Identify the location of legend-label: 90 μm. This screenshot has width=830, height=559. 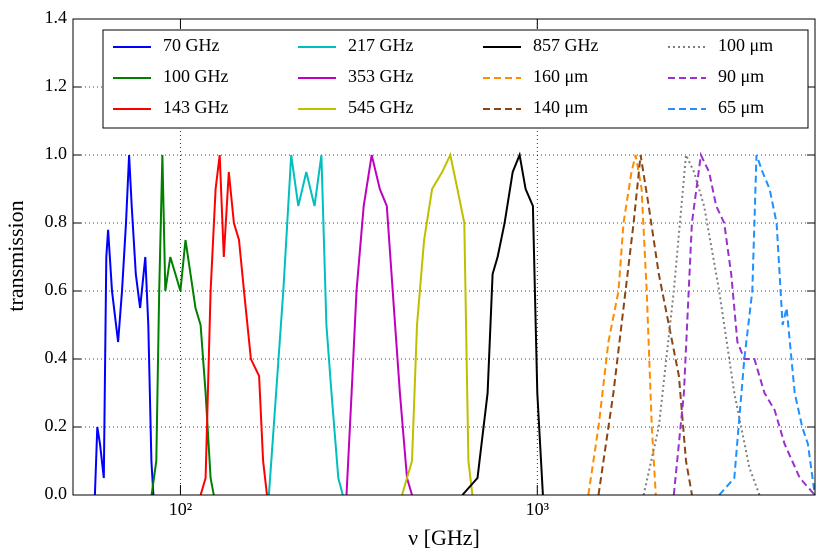
(741, 76).